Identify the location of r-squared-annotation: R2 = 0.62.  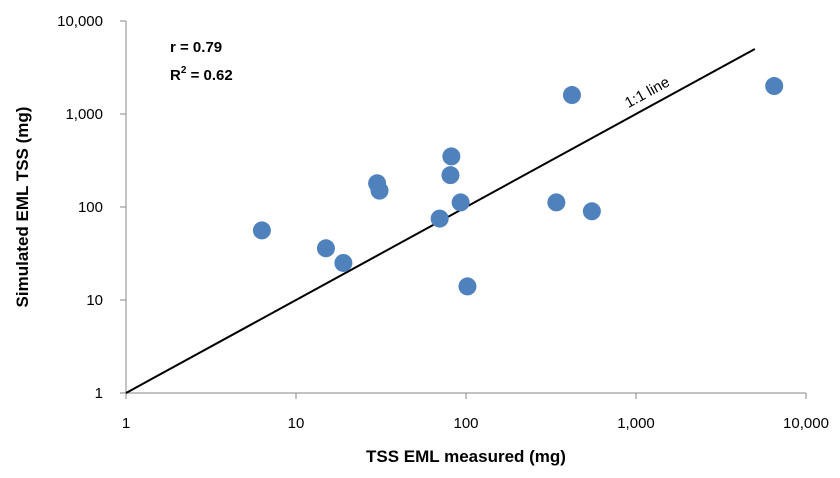
(201, 74).